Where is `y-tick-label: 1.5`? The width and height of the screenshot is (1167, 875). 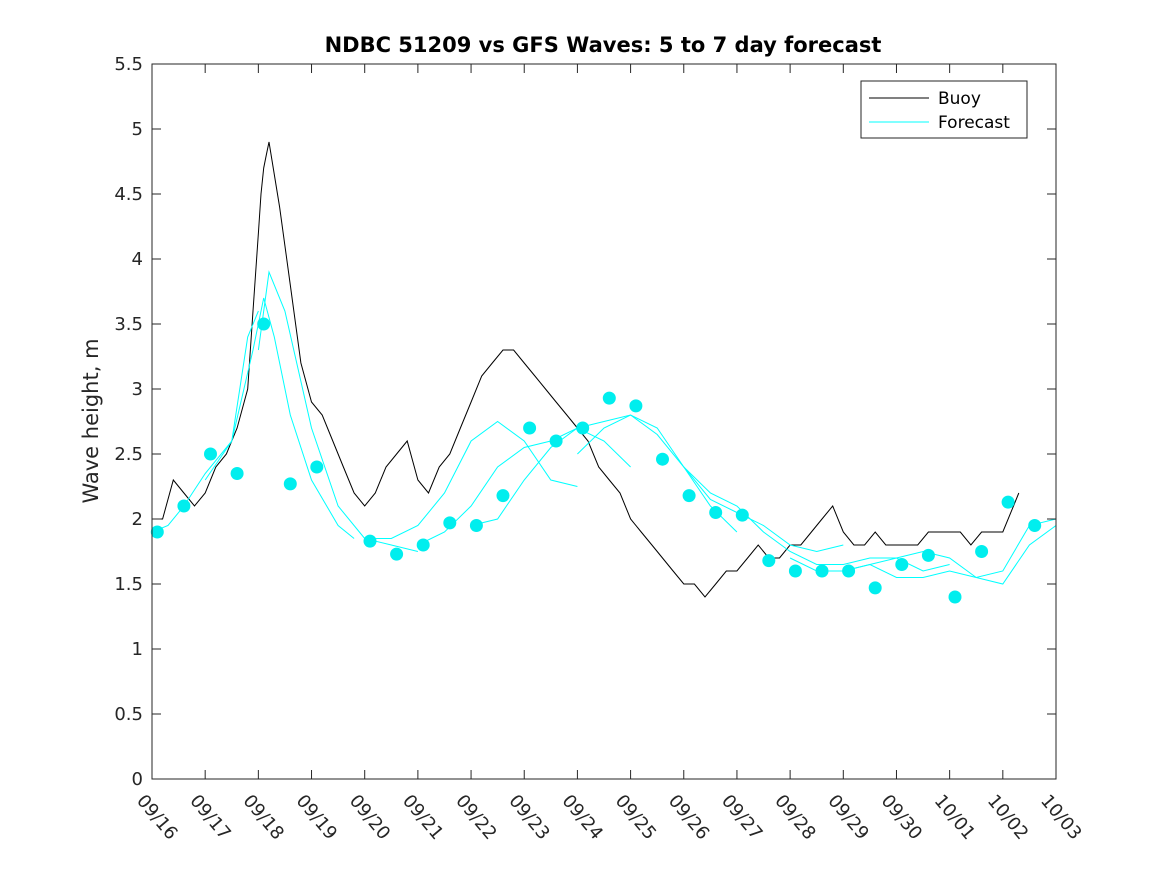 y-tick-label: 1.5 is located at coordinates (128, 584).